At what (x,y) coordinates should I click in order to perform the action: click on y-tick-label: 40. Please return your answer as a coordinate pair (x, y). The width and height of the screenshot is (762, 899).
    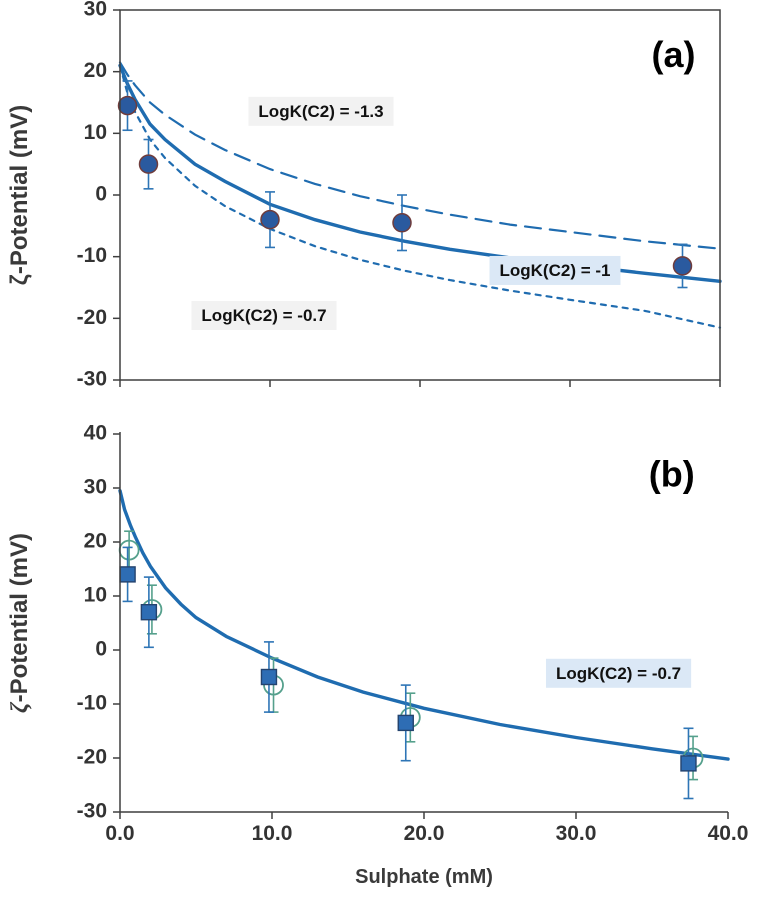
    Looking at the image, I should click on (95, 433).